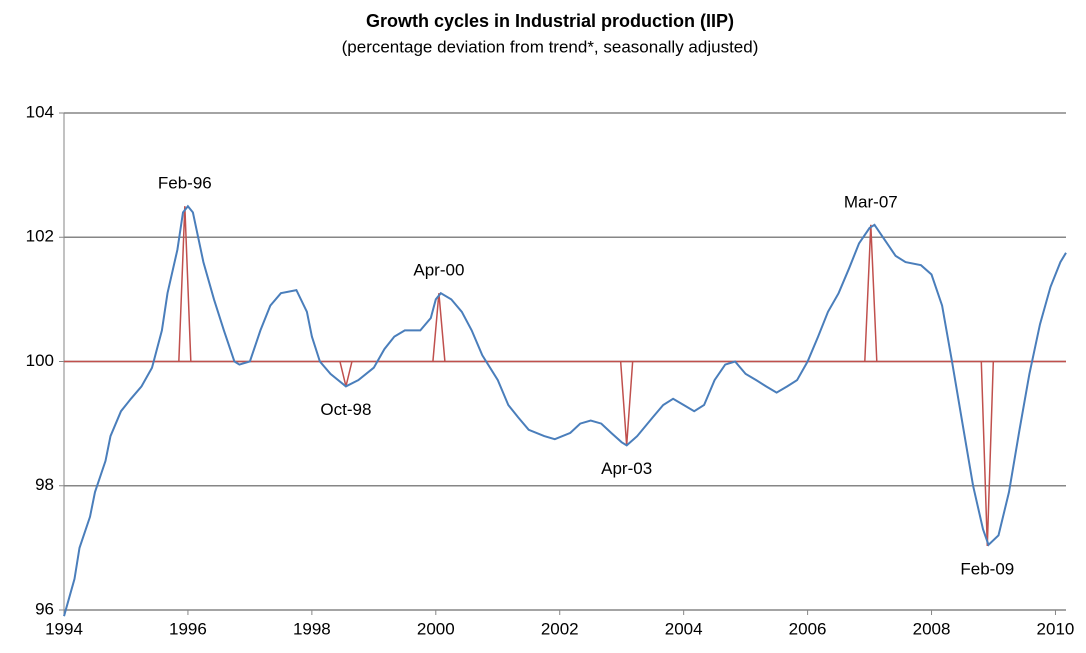 Image resolution: width=1086 pixels, height=653 pixels. I want to click on annotation-label: Mar-07, so click(871, 201).